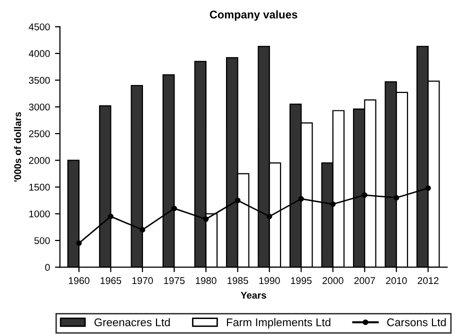 The height and width of the screenshot is (334, 461). Describe the element at coordinates (39, 214) in the screenshot. I see `y-tick-label: 1000` at that location.